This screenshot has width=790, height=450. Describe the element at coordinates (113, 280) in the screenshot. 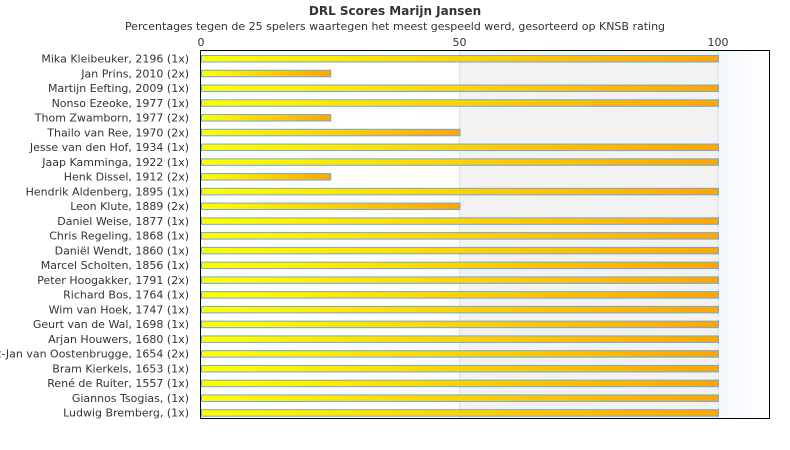

I see `category-label: Peter Hoogakker, 1791 (2x)` at that location.